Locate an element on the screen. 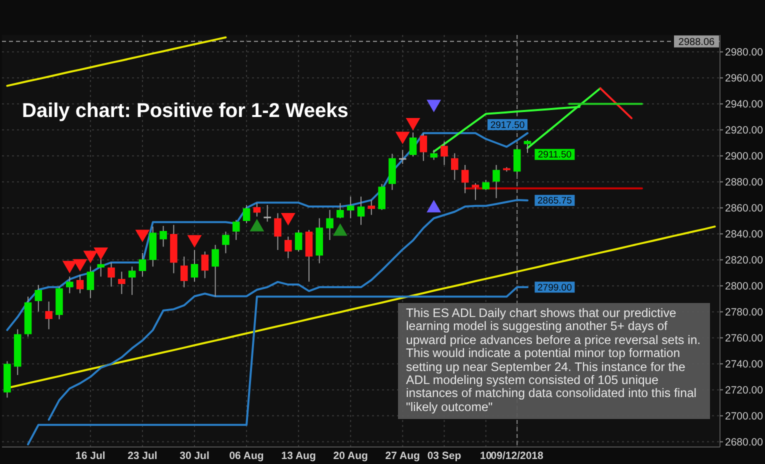  text: Daily chart: Positive for 1-2 Weeks is located at coordinates (185, 111).